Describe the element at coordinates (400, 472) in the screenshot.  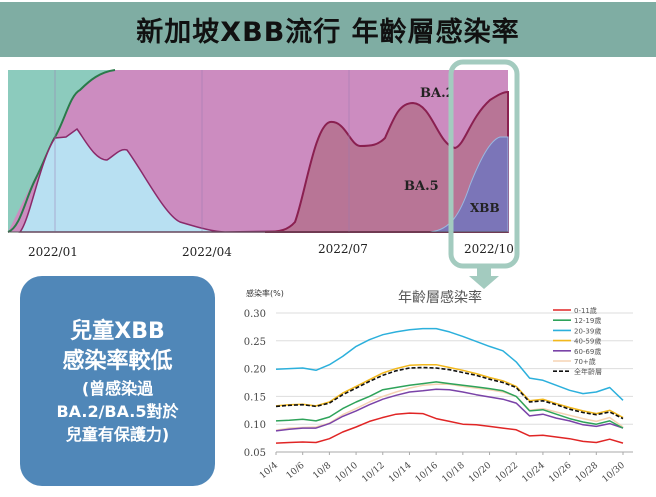
I see `x-tick-label: 10/14` at that location.